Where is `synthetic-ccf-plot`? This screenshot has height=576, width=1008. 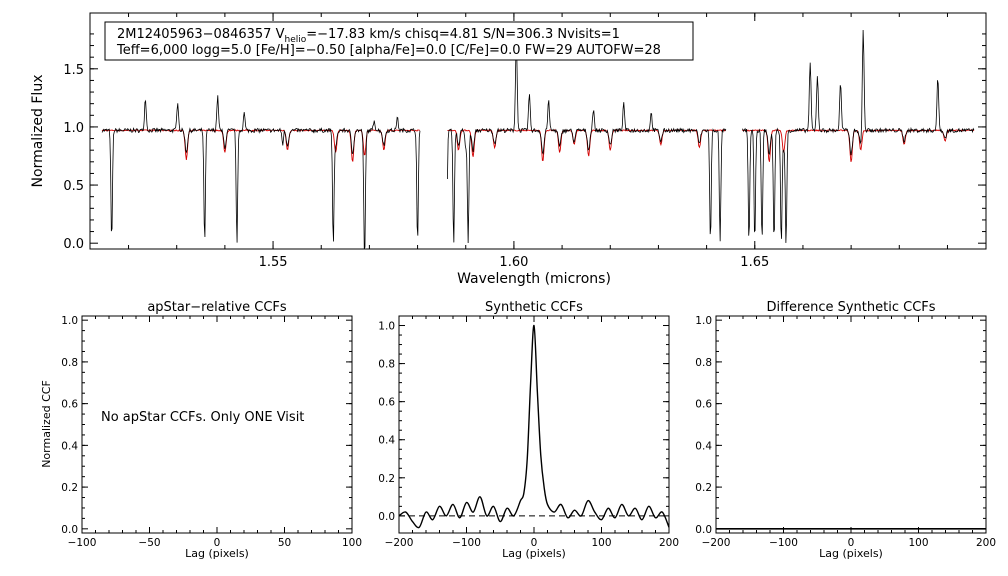
synthetic-ccf-plot is located at coordinates (534, 426).